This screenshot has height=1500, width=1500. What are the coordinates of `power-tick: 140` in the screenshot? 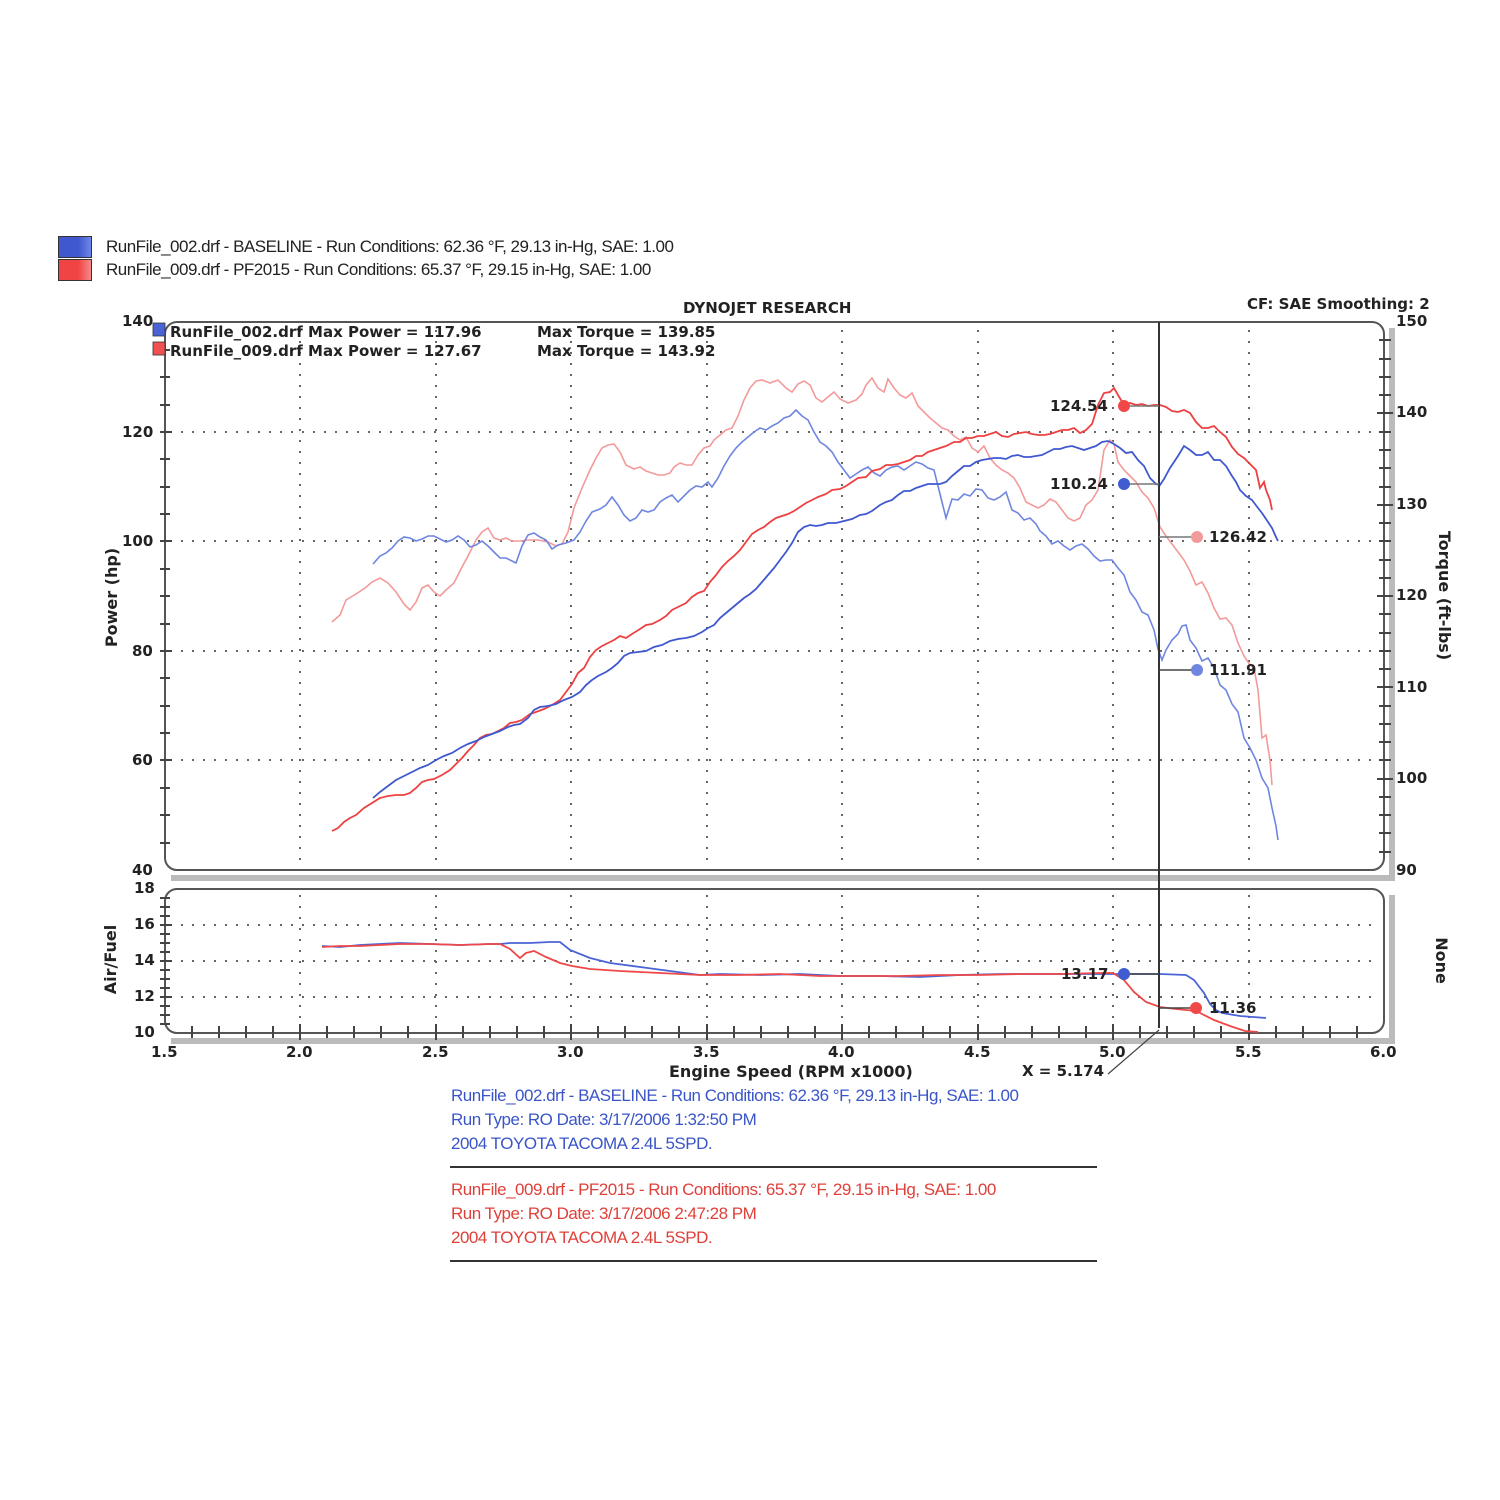 It's located at (138, 321).